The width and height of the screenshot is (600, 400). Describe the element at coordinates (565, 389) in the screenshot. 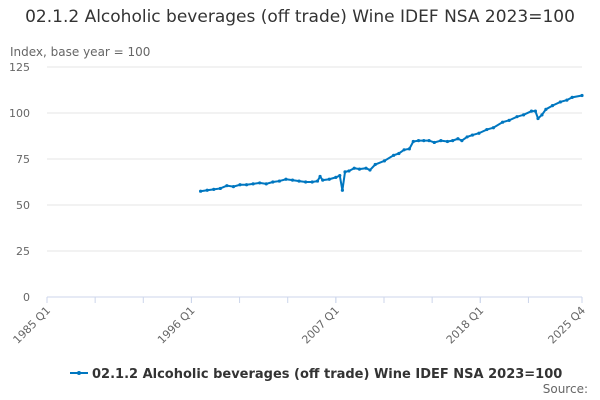

I see `source-label: Source:` at that location.